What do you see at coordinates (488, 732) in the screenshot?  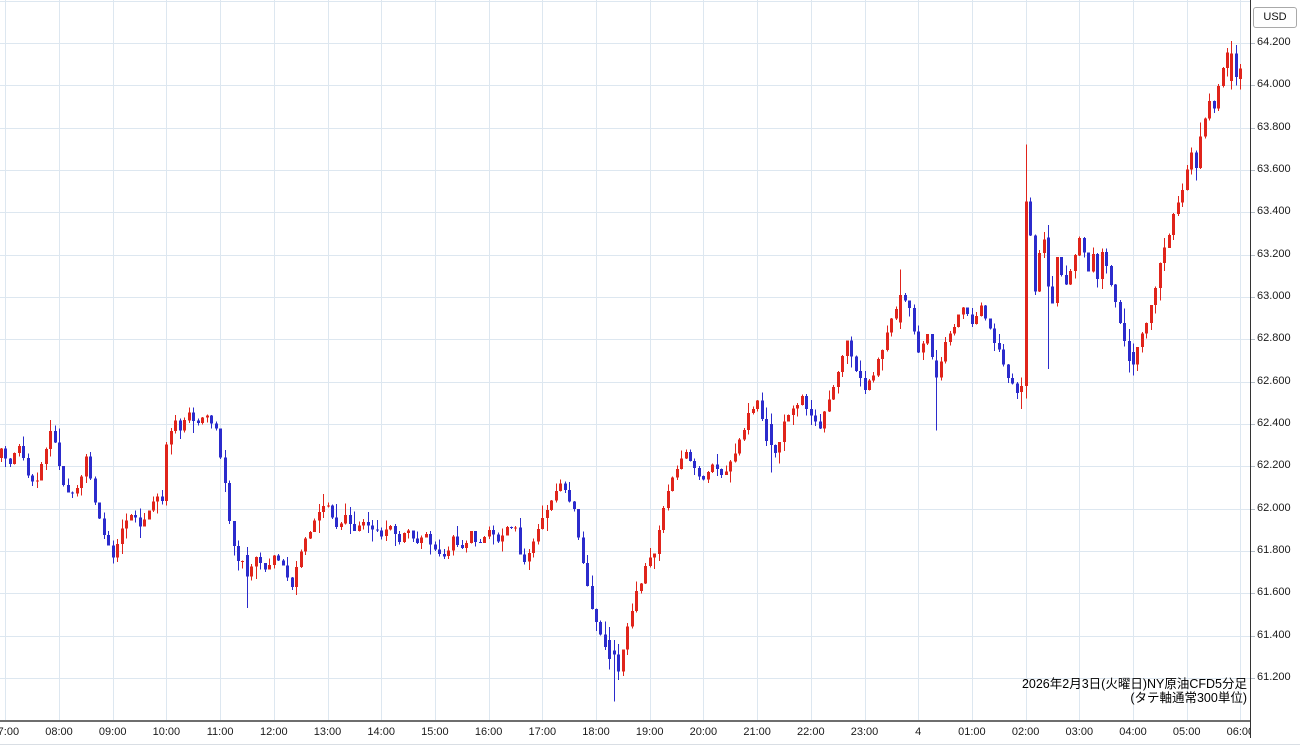 I see `time-tick-label: 16:00` at bounding box center [488, 732].